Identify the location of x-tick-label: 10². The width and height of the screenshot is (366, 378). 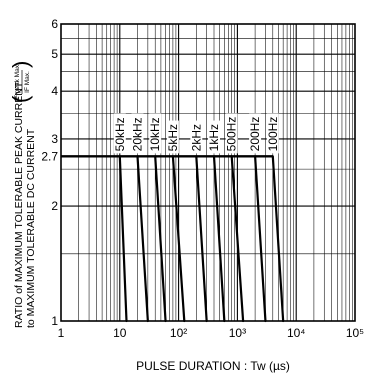
(178, 333).